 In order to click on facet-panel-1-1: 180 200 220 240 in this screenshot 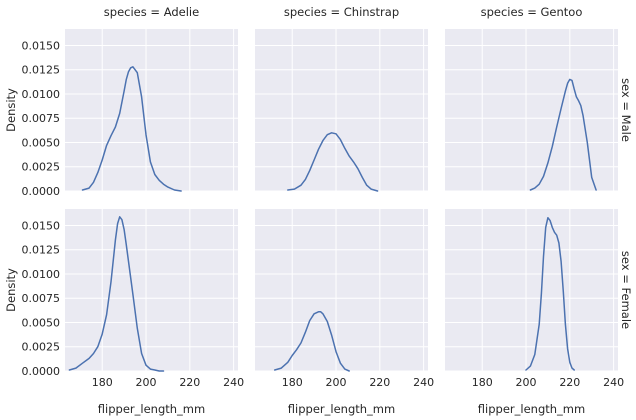, I will do `click(344, 299)`.